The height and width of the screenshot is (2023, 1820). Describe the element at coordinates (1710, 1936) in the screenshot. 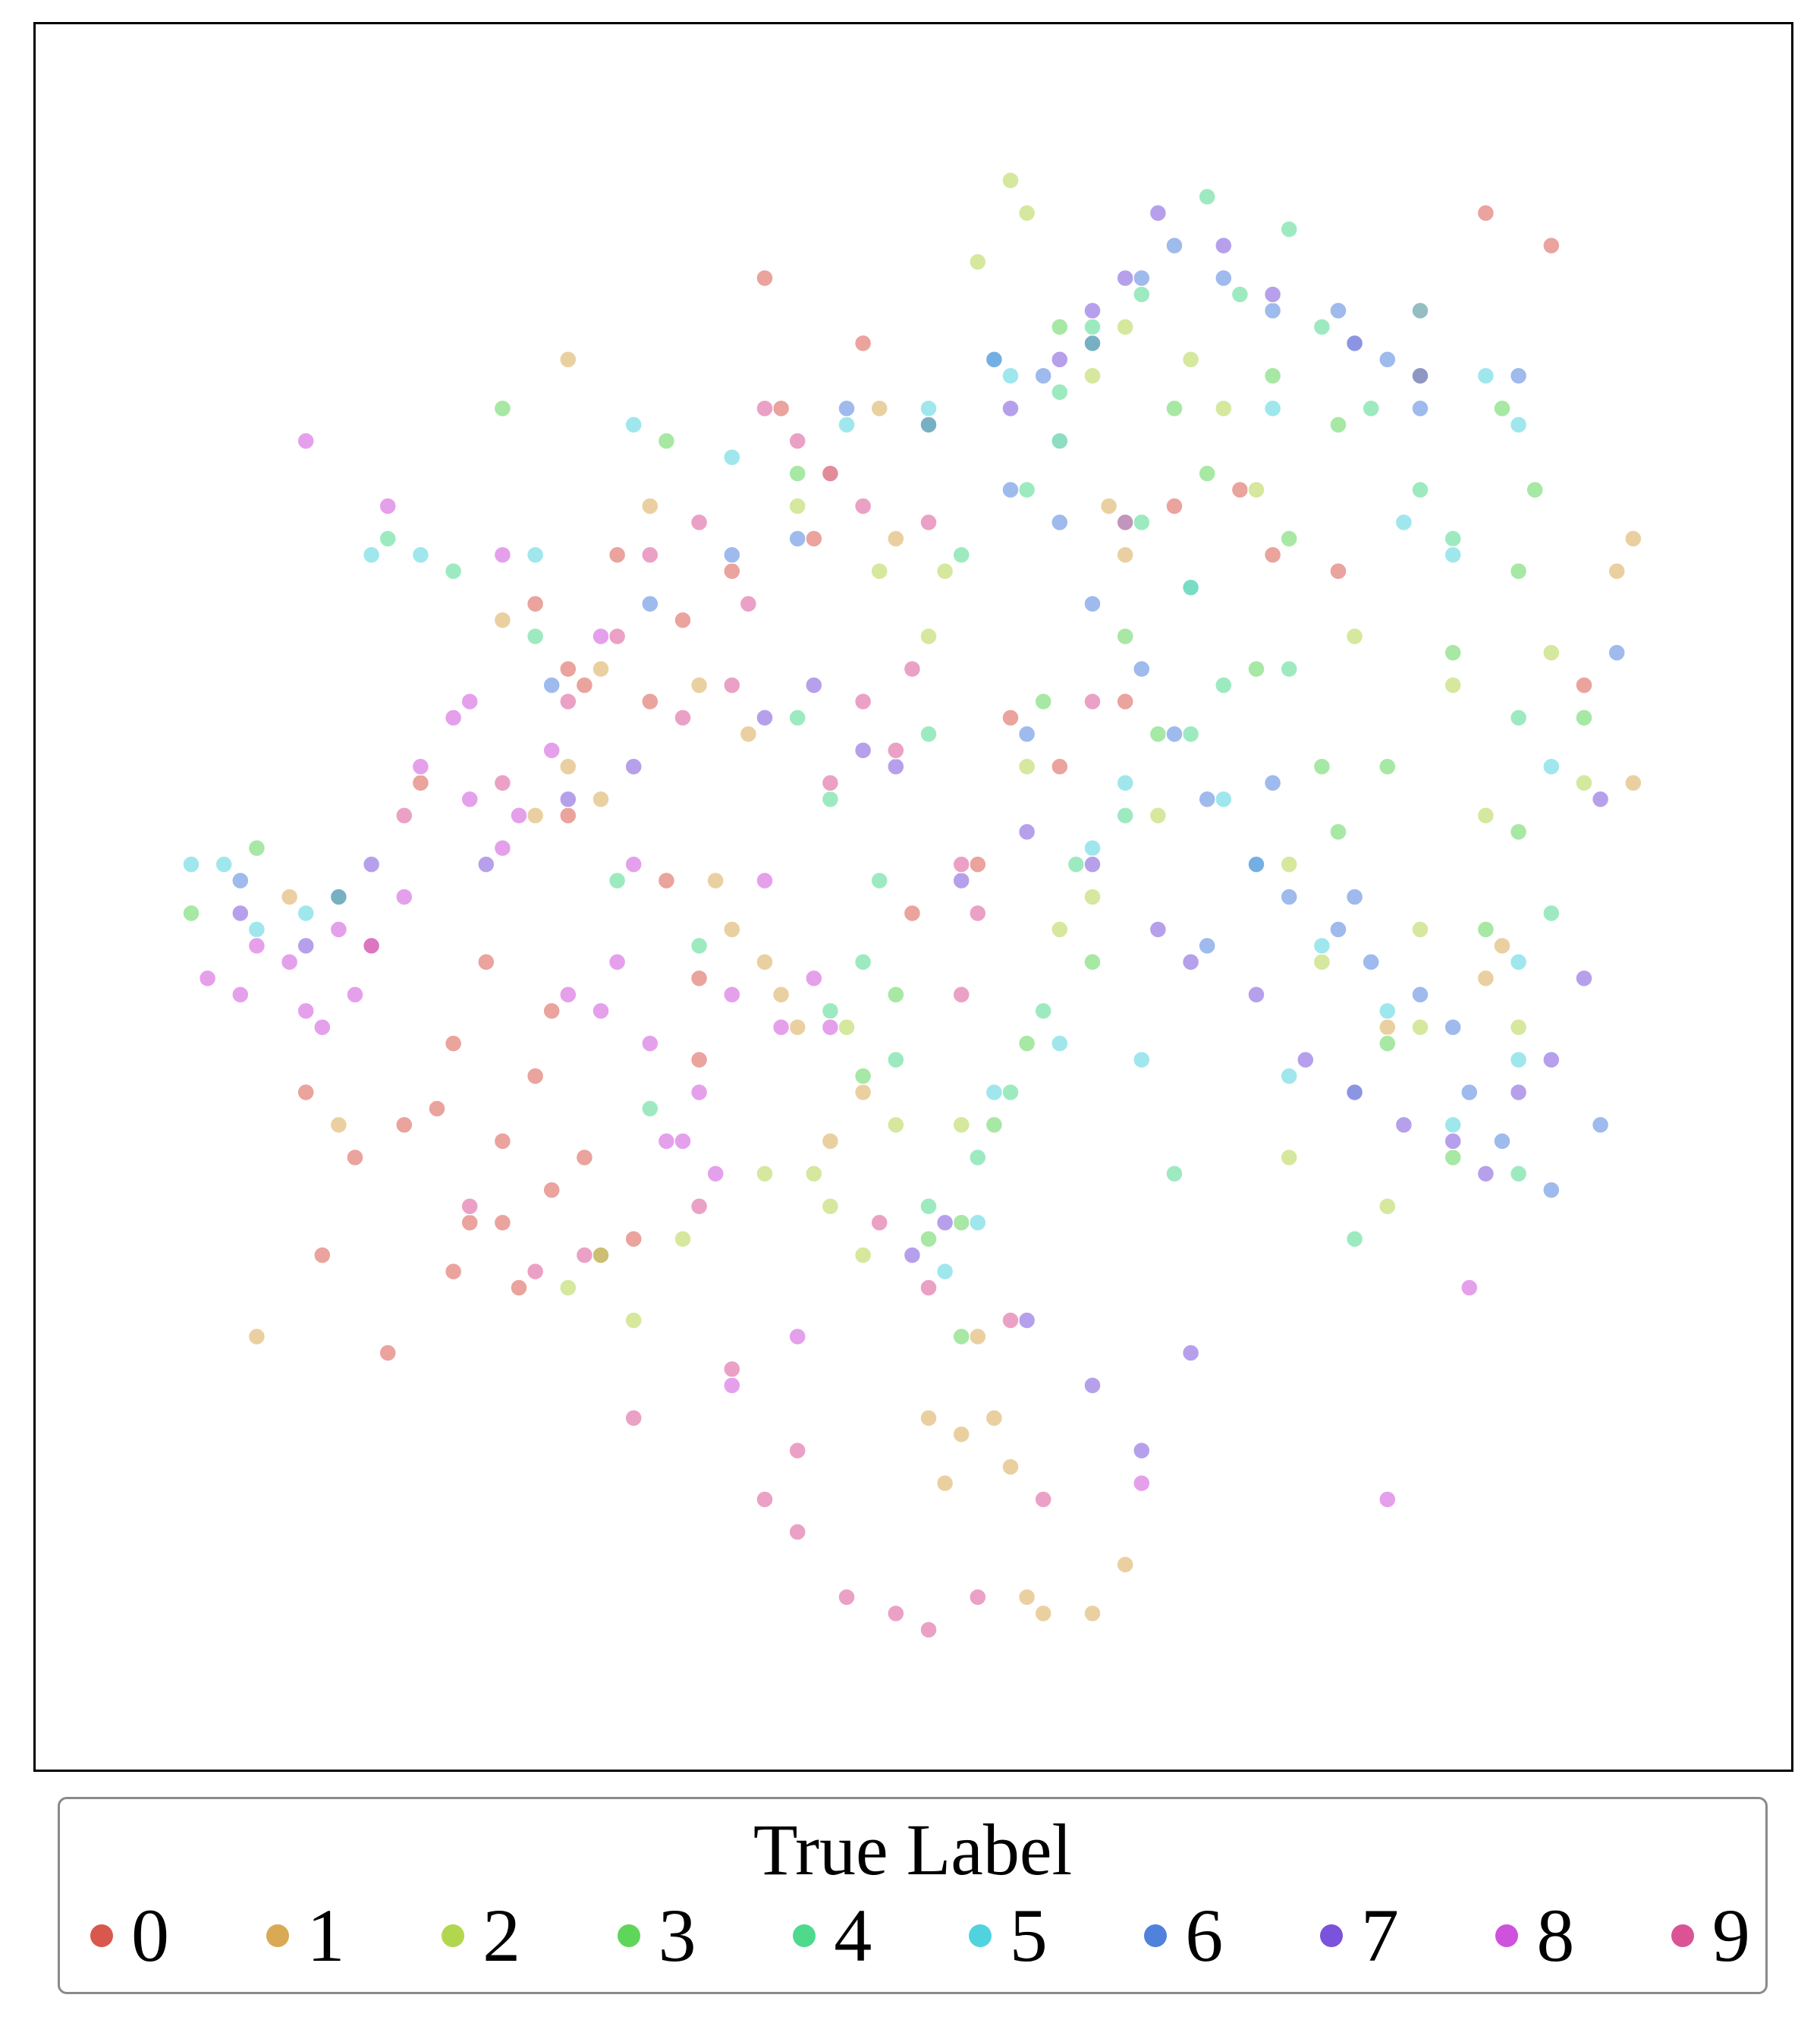

I see `legend-item-9: 9` at that location.